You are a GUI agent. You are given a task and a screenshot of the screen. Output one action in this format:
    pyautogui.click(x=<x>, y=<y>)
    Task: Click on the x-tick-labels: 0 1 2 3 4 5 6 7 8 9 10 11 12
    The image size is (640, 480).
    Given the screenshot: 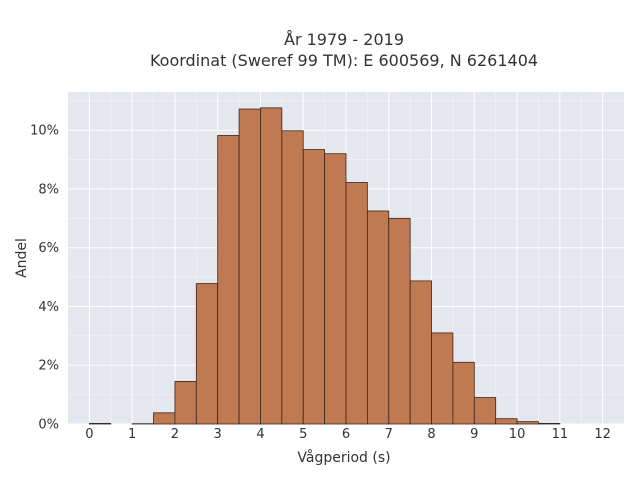 What is the action you would take?
    pyautogui.click(x=348, y=434)
    